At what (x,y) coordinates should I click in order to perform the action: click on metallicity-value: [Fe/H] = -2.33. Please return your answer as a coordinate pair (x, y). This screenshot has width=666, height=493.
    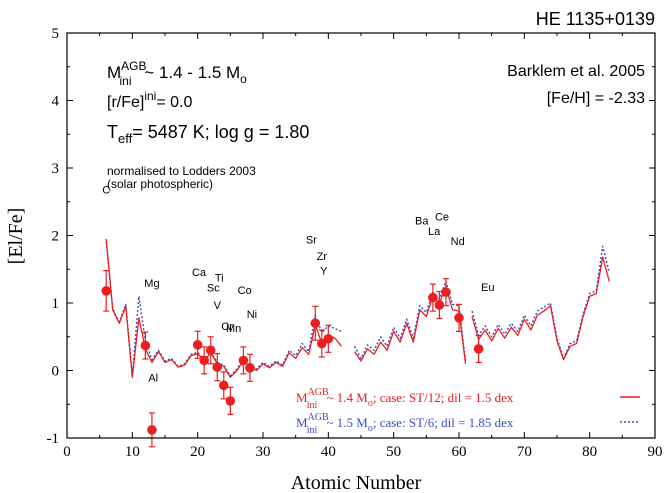
    Looking at the image, I should click on (596, 98).